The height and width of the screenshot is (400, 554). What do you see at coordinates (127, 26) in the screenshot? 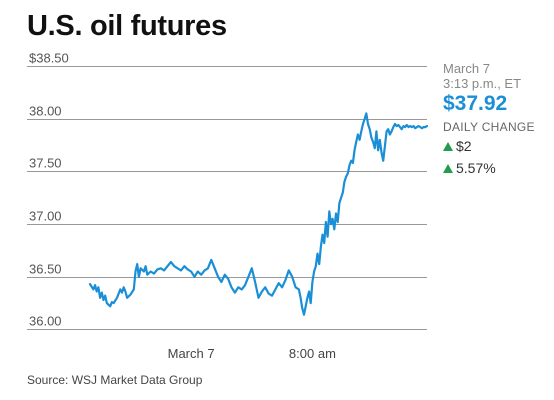
I see `chart-title: U.S. oil futures` at bounding box center [127, 26].